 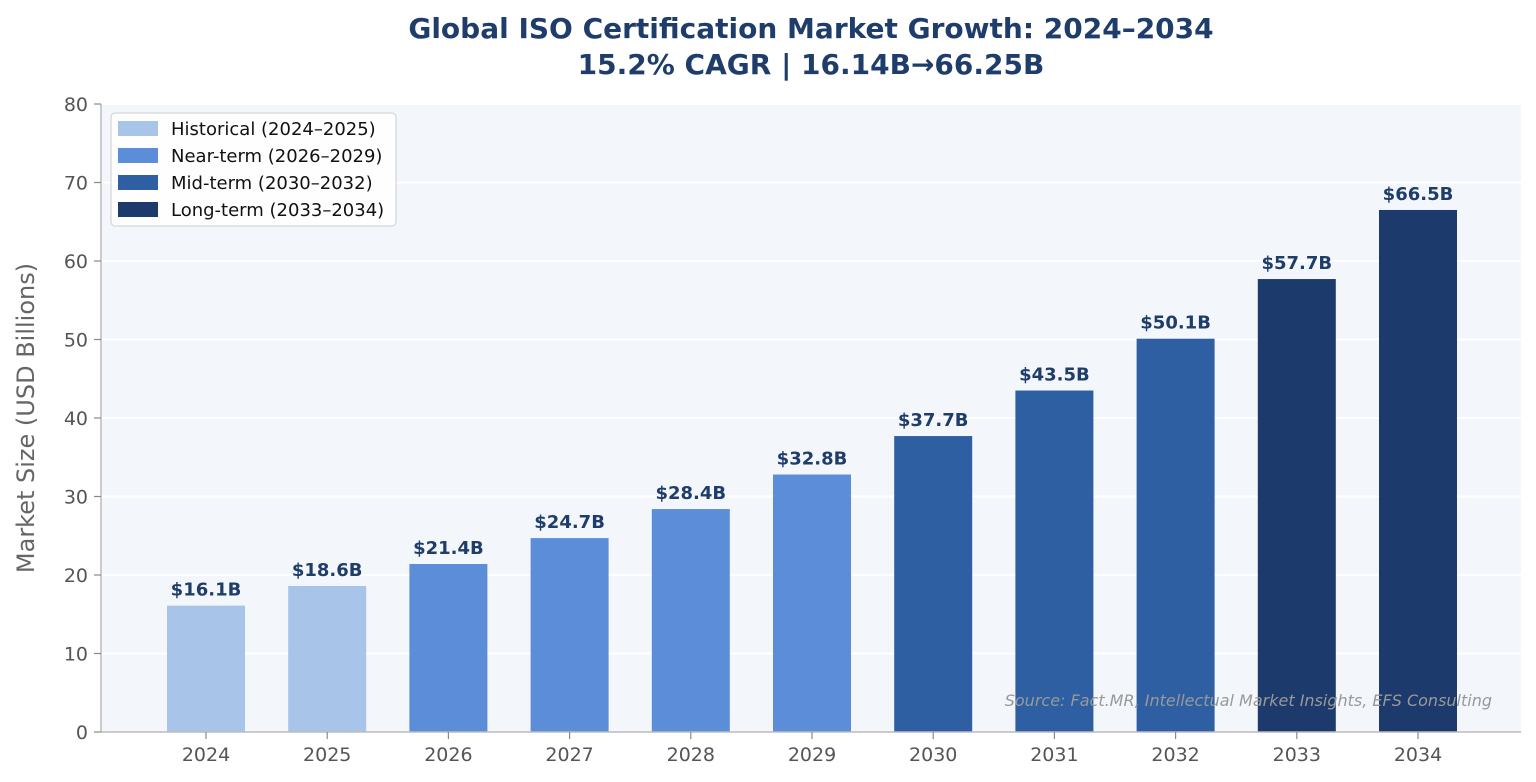 I want to click on bar-value-label: $32.8B, so click(x=812, y=459).